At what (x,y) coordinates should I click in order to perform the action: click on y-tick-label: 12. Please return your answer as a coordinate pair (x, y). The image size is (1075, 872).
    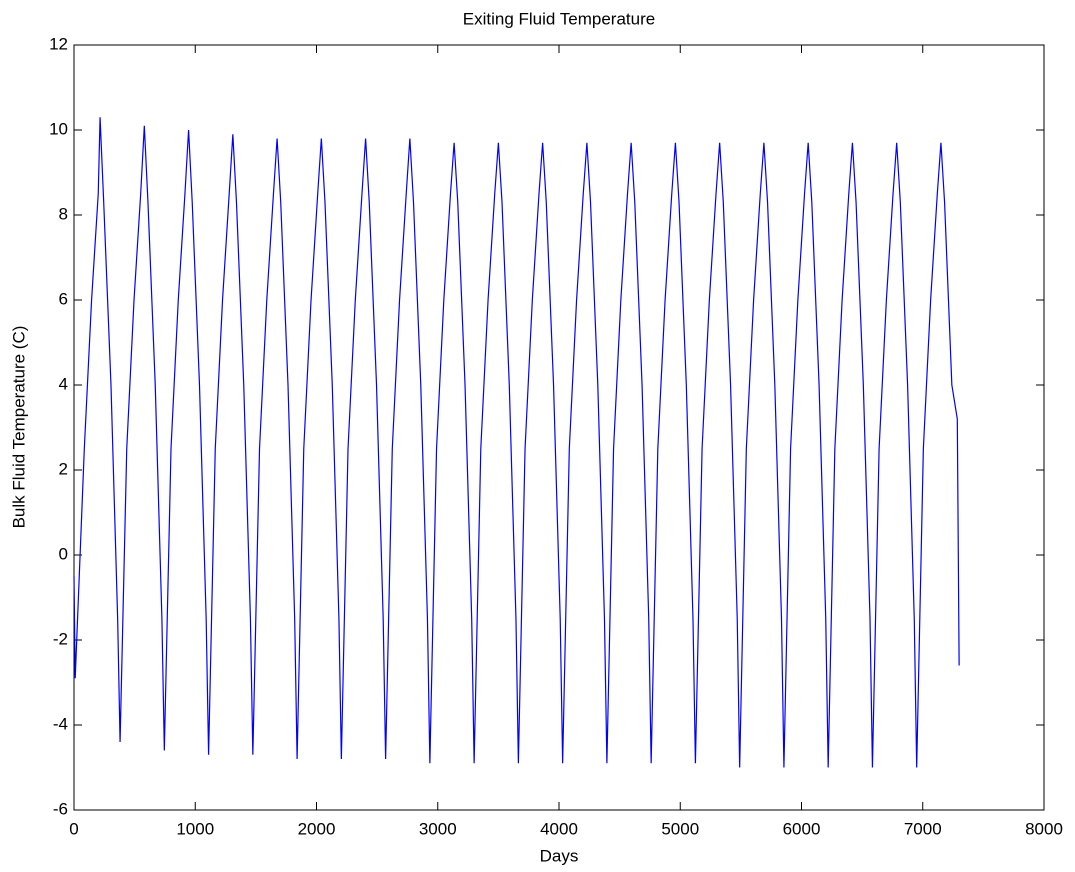
    Looking at the image, I should click on (58, 43).